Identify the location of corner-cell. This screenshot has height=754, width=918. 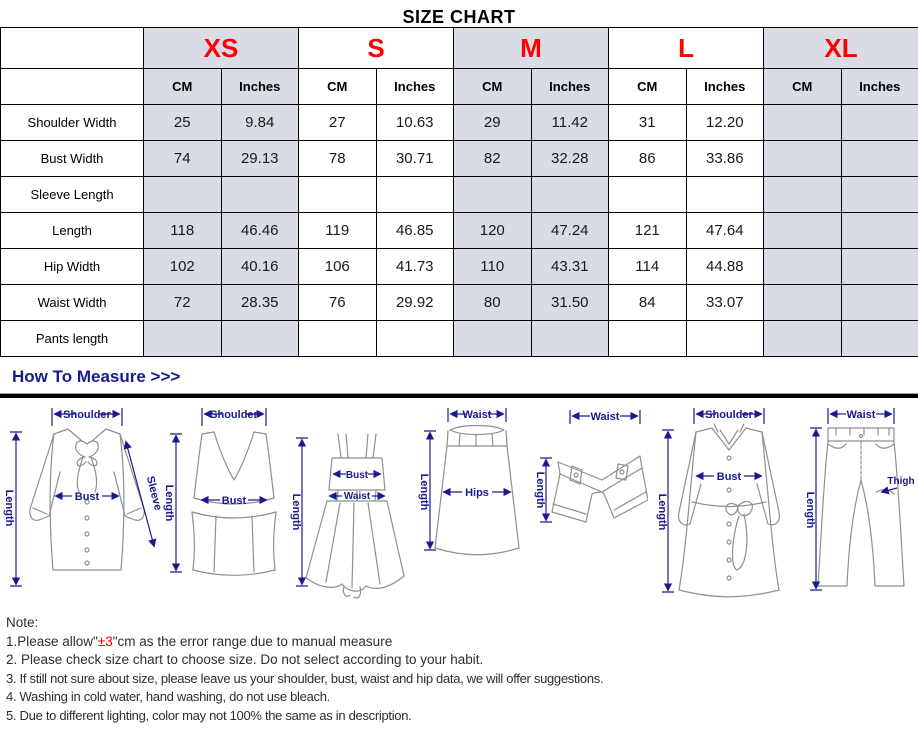
(72, 86).